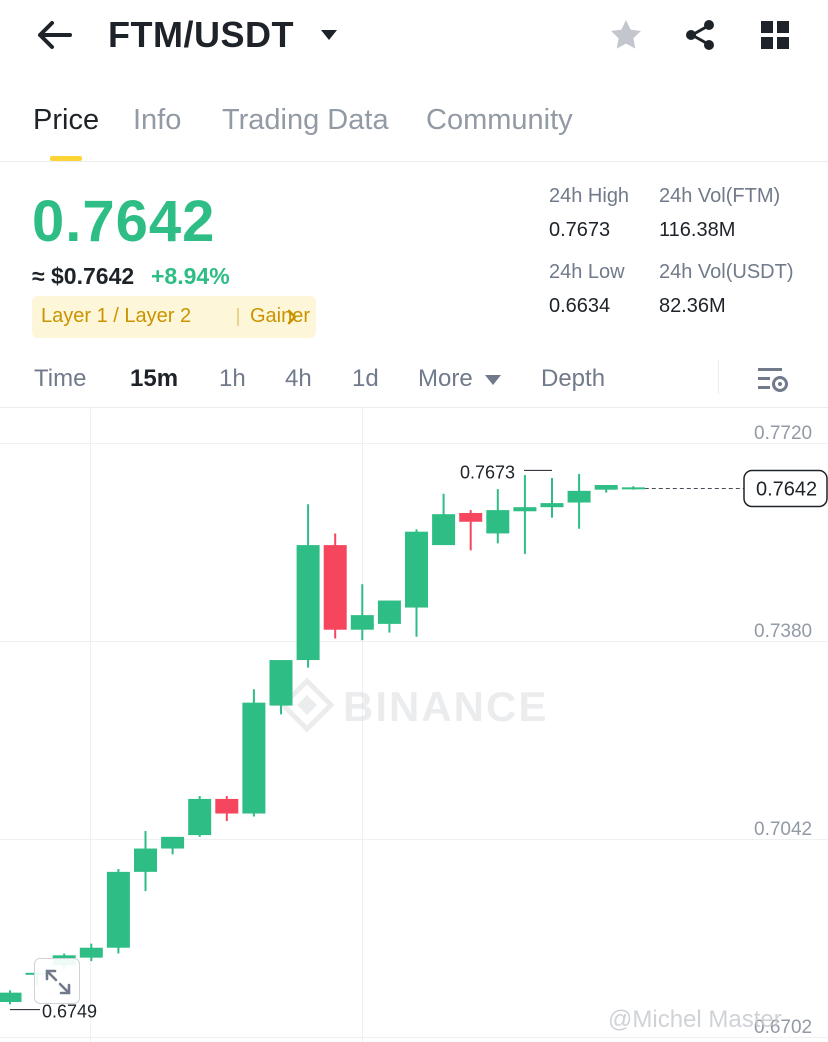 This screenshot has width=828, height=1042. What do you see at coordinates (414, 39) in the screenshot?
I see `top-bar: FTM/USDT` at bounding box center [414, 39].